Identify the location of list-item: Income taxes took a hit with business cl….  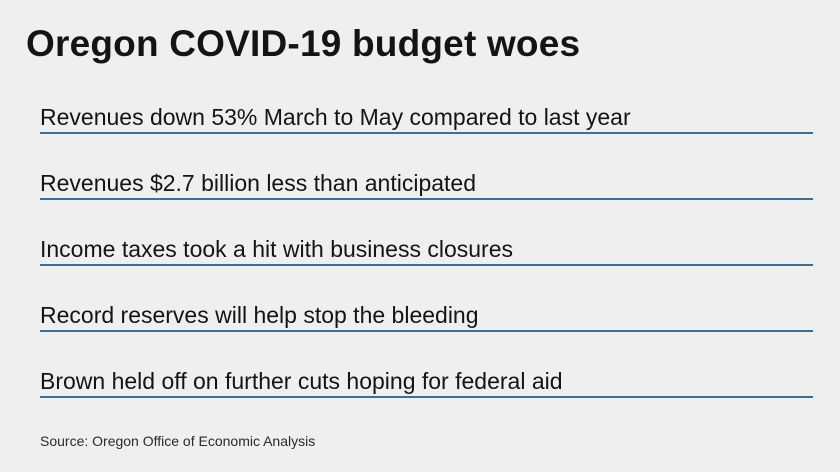
(426, 259).